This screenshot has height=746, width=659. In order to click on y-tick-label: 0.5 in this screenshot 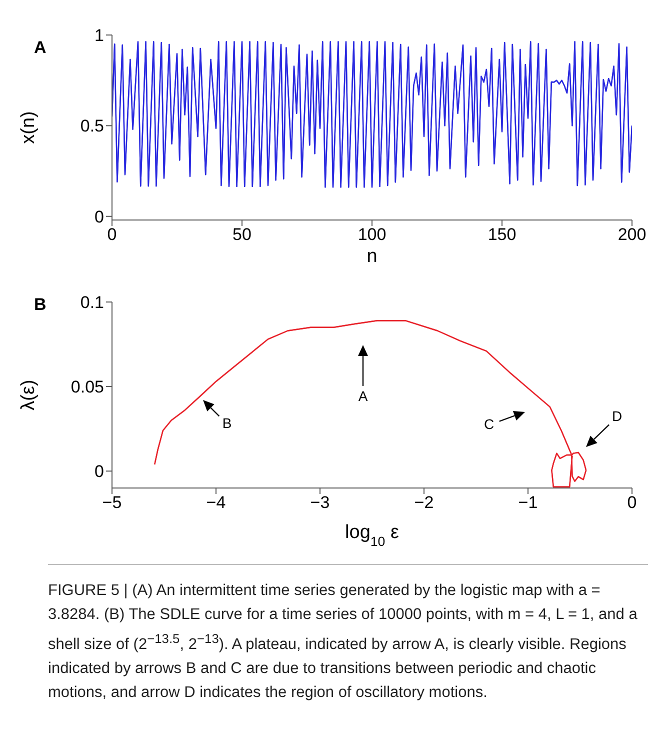, I will do `click(92, 126)`.